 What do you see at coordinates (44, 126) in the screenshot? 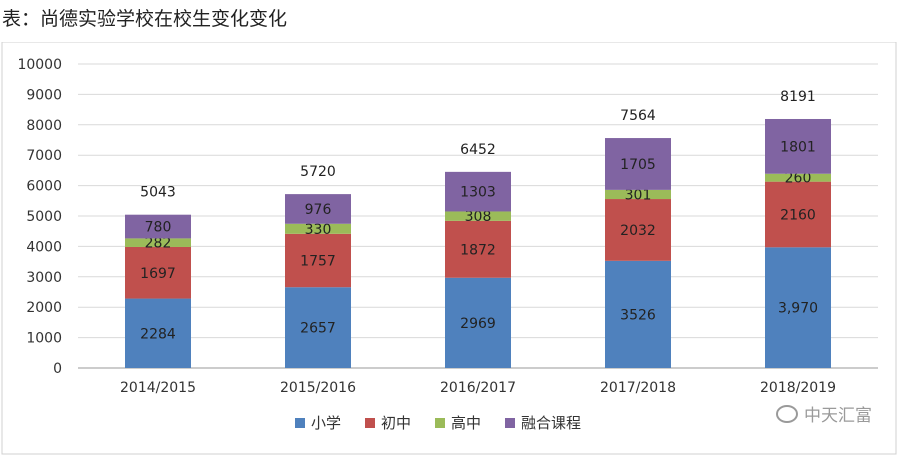
I see `y-tick-label: 8000` at bounding box center [44, 126].